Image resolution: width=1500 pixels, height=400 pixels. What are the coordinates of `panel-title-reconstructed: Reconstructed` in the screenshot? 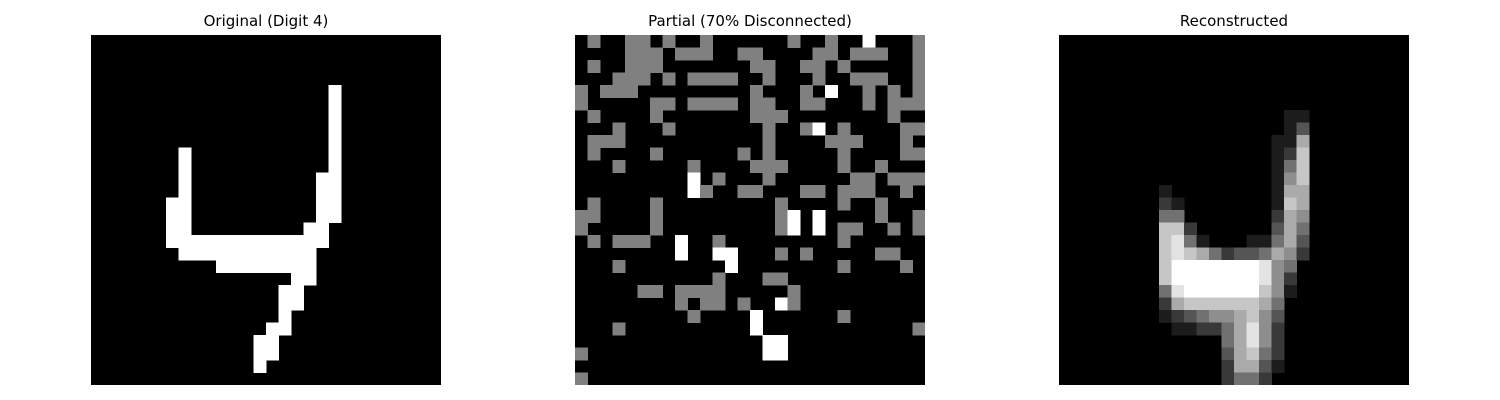 It's located at (1234, 21).